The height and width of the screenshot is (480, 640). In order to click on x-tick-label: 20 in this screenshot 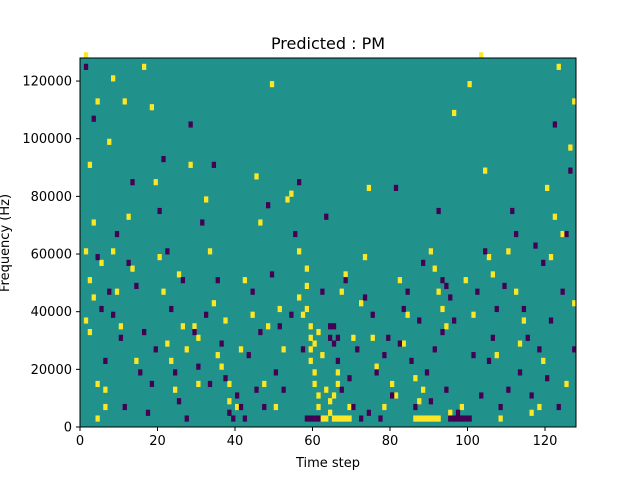, I will do `click(157, 441)`.